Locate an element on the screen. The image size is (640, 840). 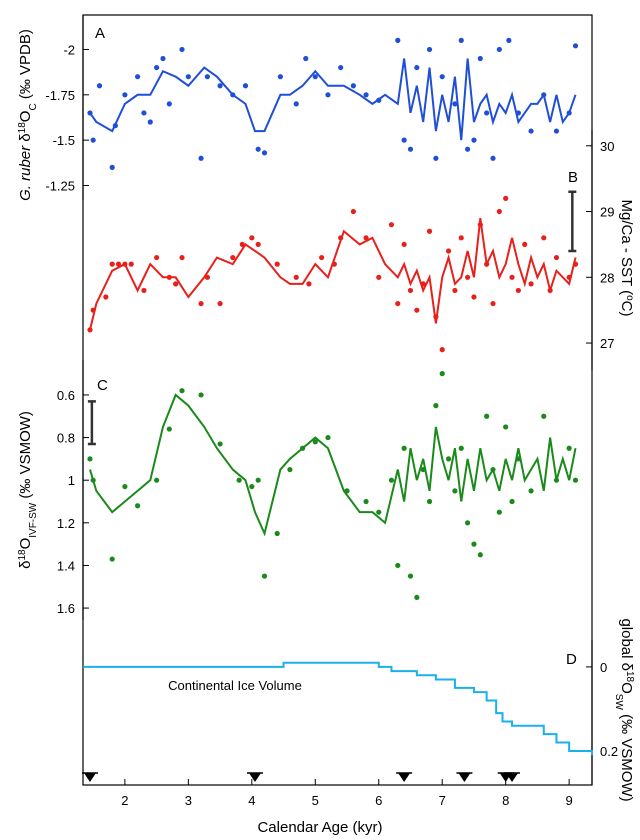
panel-letter: C is located at coordinates (102, 385).